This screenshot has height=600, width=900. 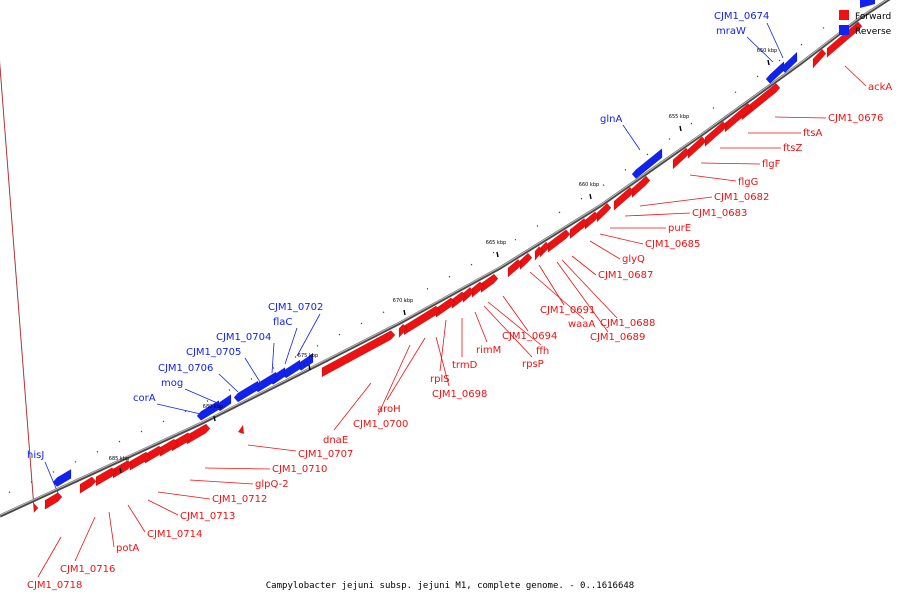 I want to click on tick-label: 675 kbp, so click(x=308, y=356).